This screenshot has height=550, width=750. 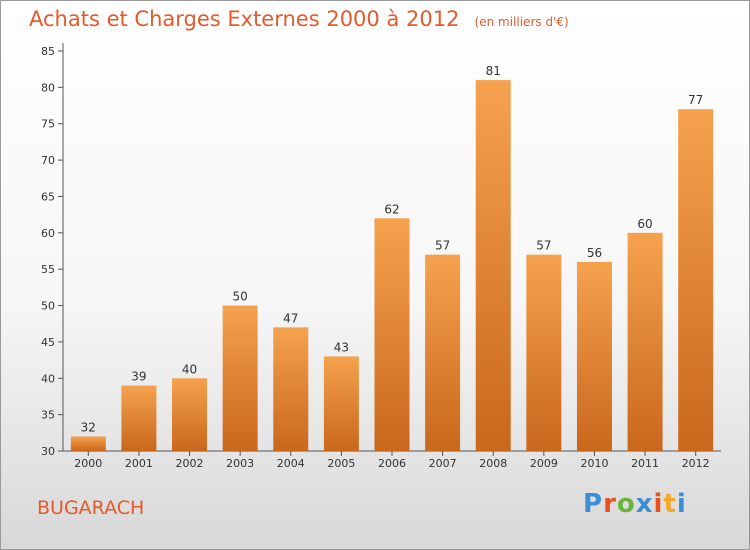 I want to click on x-tick-label: 2005, so click(x=341, y=463).